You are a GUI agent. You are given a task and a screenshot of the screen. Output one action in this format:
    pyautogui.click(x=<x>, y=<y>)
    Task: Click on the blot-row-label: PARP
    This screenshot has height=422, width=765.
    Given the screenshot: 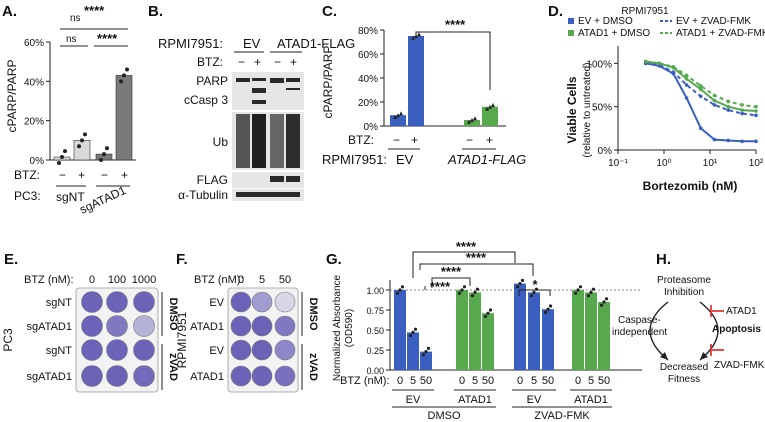 What is the action you would take?
    pyautogui.click(x=212, y=81)
    